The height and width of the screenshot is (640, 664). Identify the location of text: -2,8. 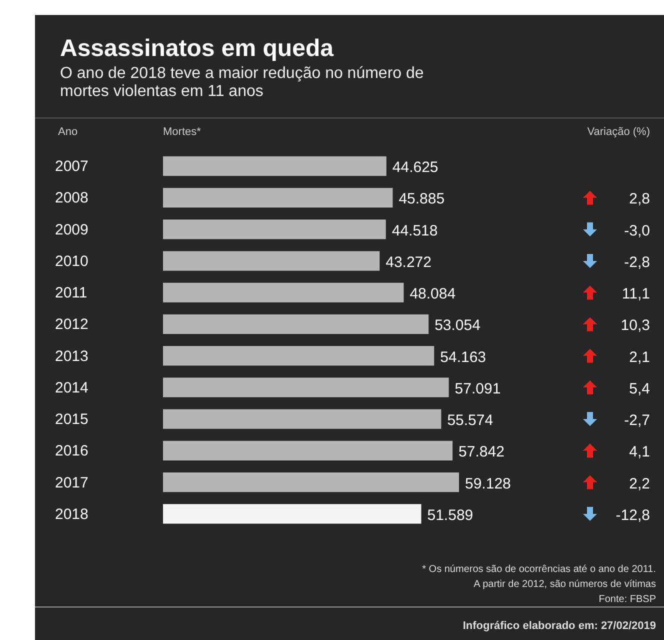
(637, 262).